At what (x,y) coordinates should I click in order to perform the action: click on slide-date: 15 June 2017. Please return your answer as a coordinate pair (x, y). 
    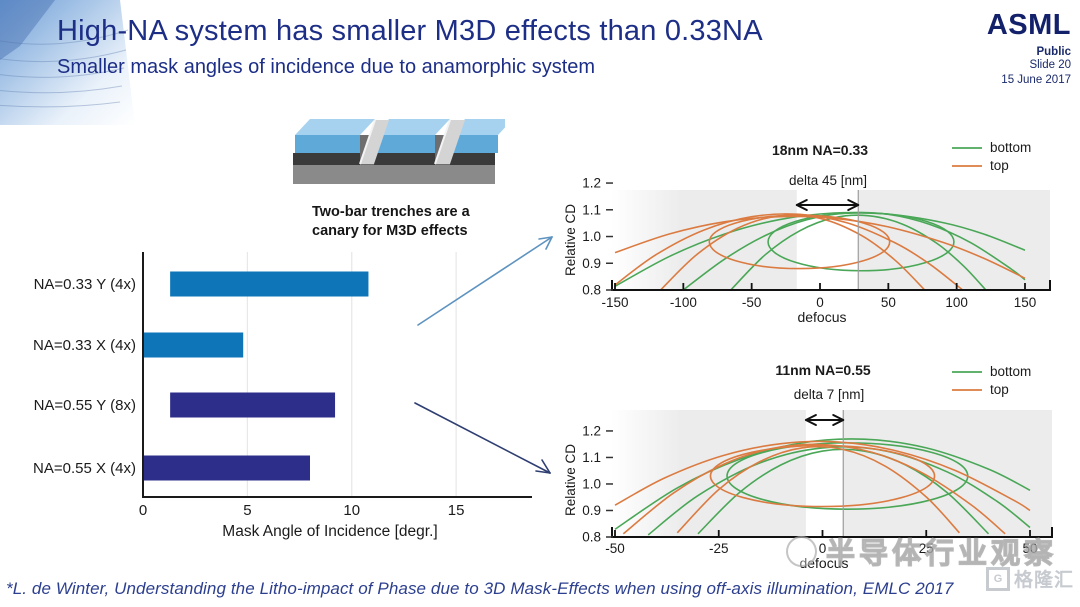
    Looking at the image, I should click on (1036, 80).